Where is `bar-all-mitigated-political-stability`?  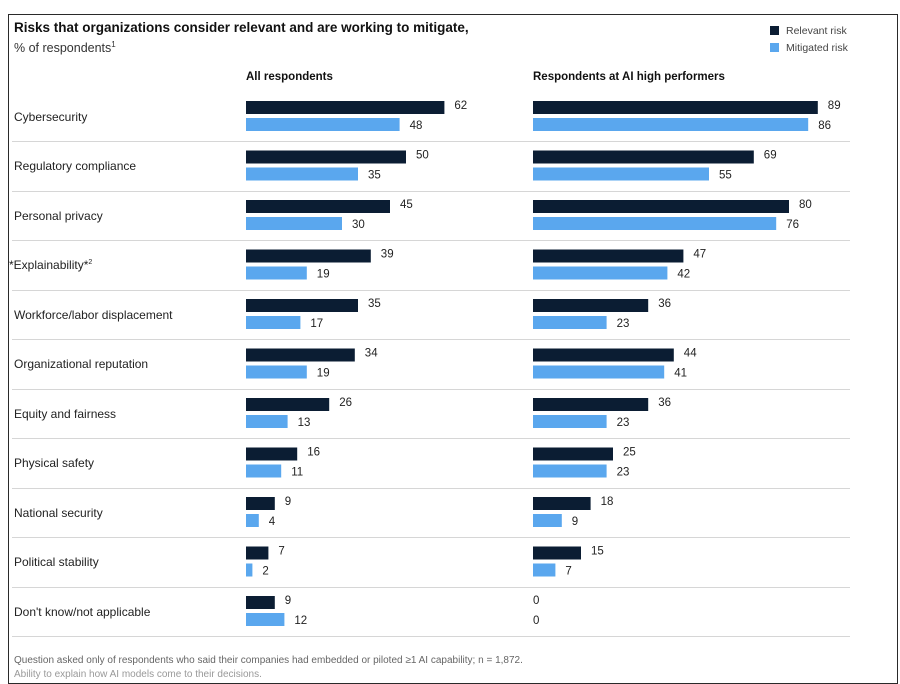 bar-all-mitigated-political-stability is located at coordinates (249, 570).